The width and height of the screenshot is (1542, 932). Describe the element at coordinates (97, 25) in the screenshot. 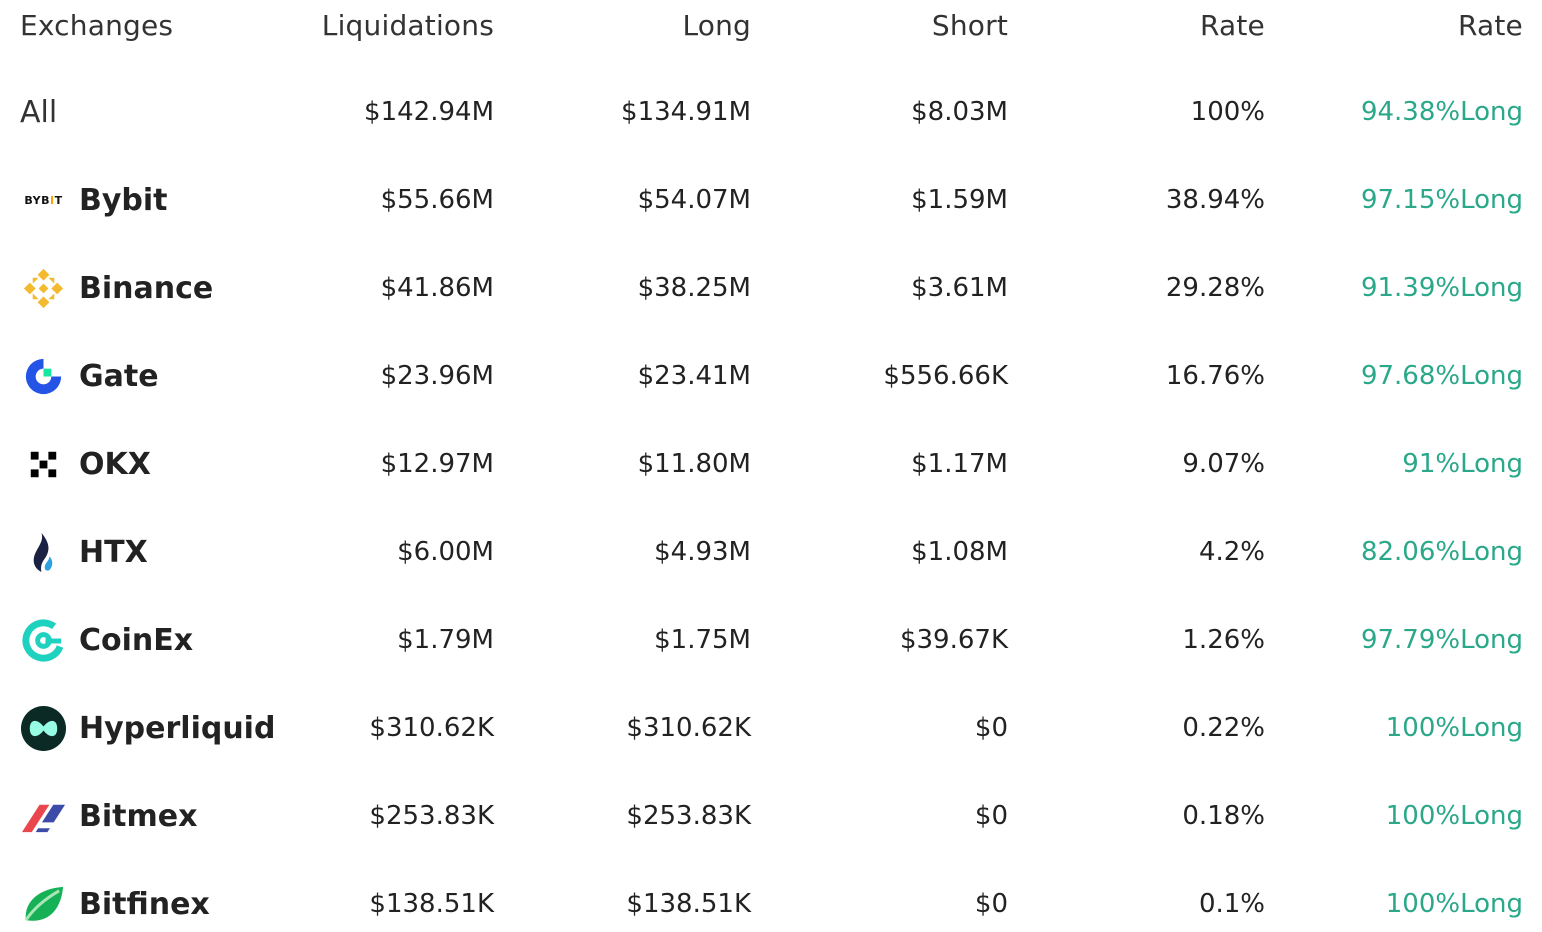

I see `header-exchanges: Exchanges` at that location.